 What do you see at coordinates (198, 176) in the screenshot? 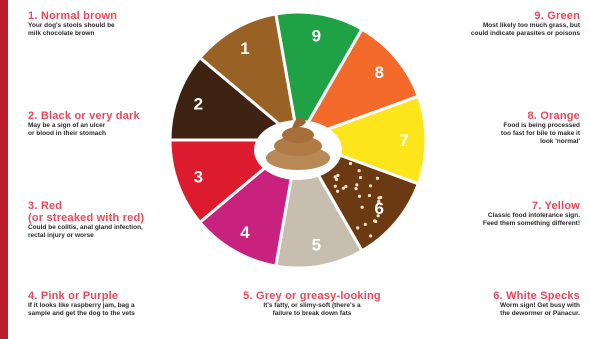
I see `wedge-number: 3` at bounding box center [198, 176].